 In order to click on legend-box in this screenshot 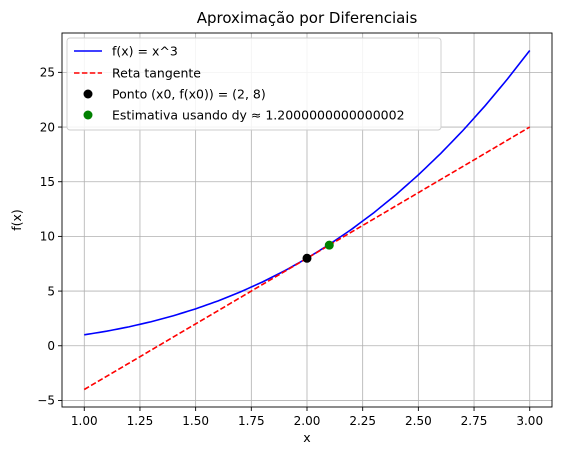, I will do `click(254, 84)`.